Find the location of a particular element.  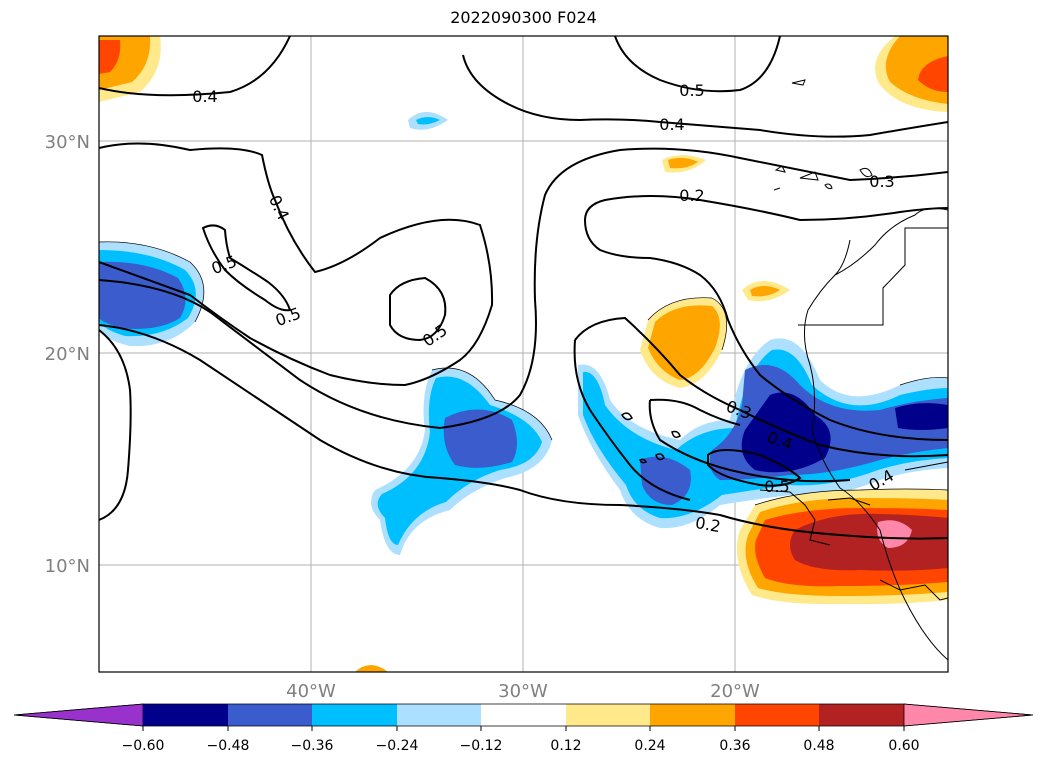

lon-label-30w: 30°W is located at coordinates (523, 691).